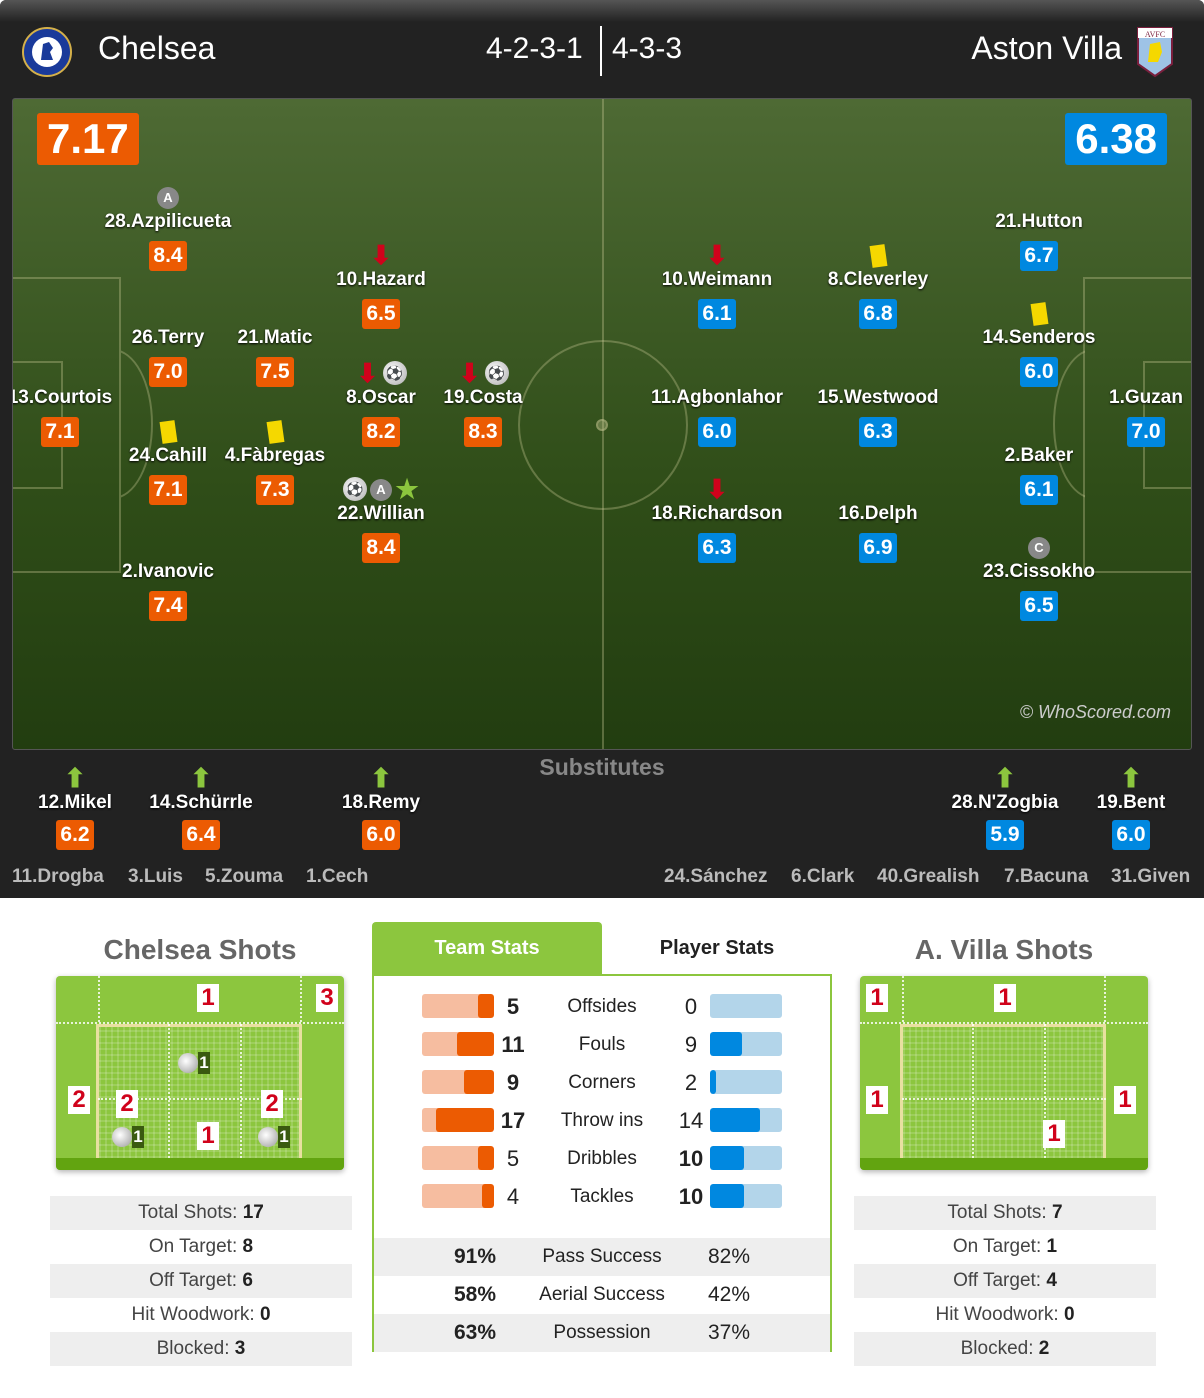 The width and height of the screenshot is (1204, 1398). I want to click on substitute-player: ⬆ 14.Schürrle 6.4, so click(201, 806).